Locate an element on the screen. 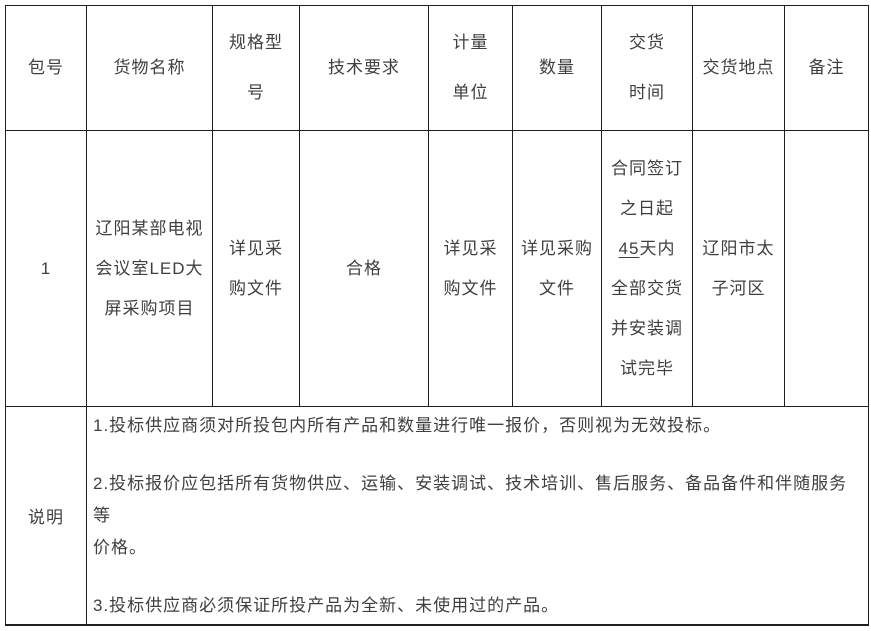 Image resolution: width=871 pixels, height=631 pixels. cell-tech-requirement: 合格 is located at coordinates (364, 268).